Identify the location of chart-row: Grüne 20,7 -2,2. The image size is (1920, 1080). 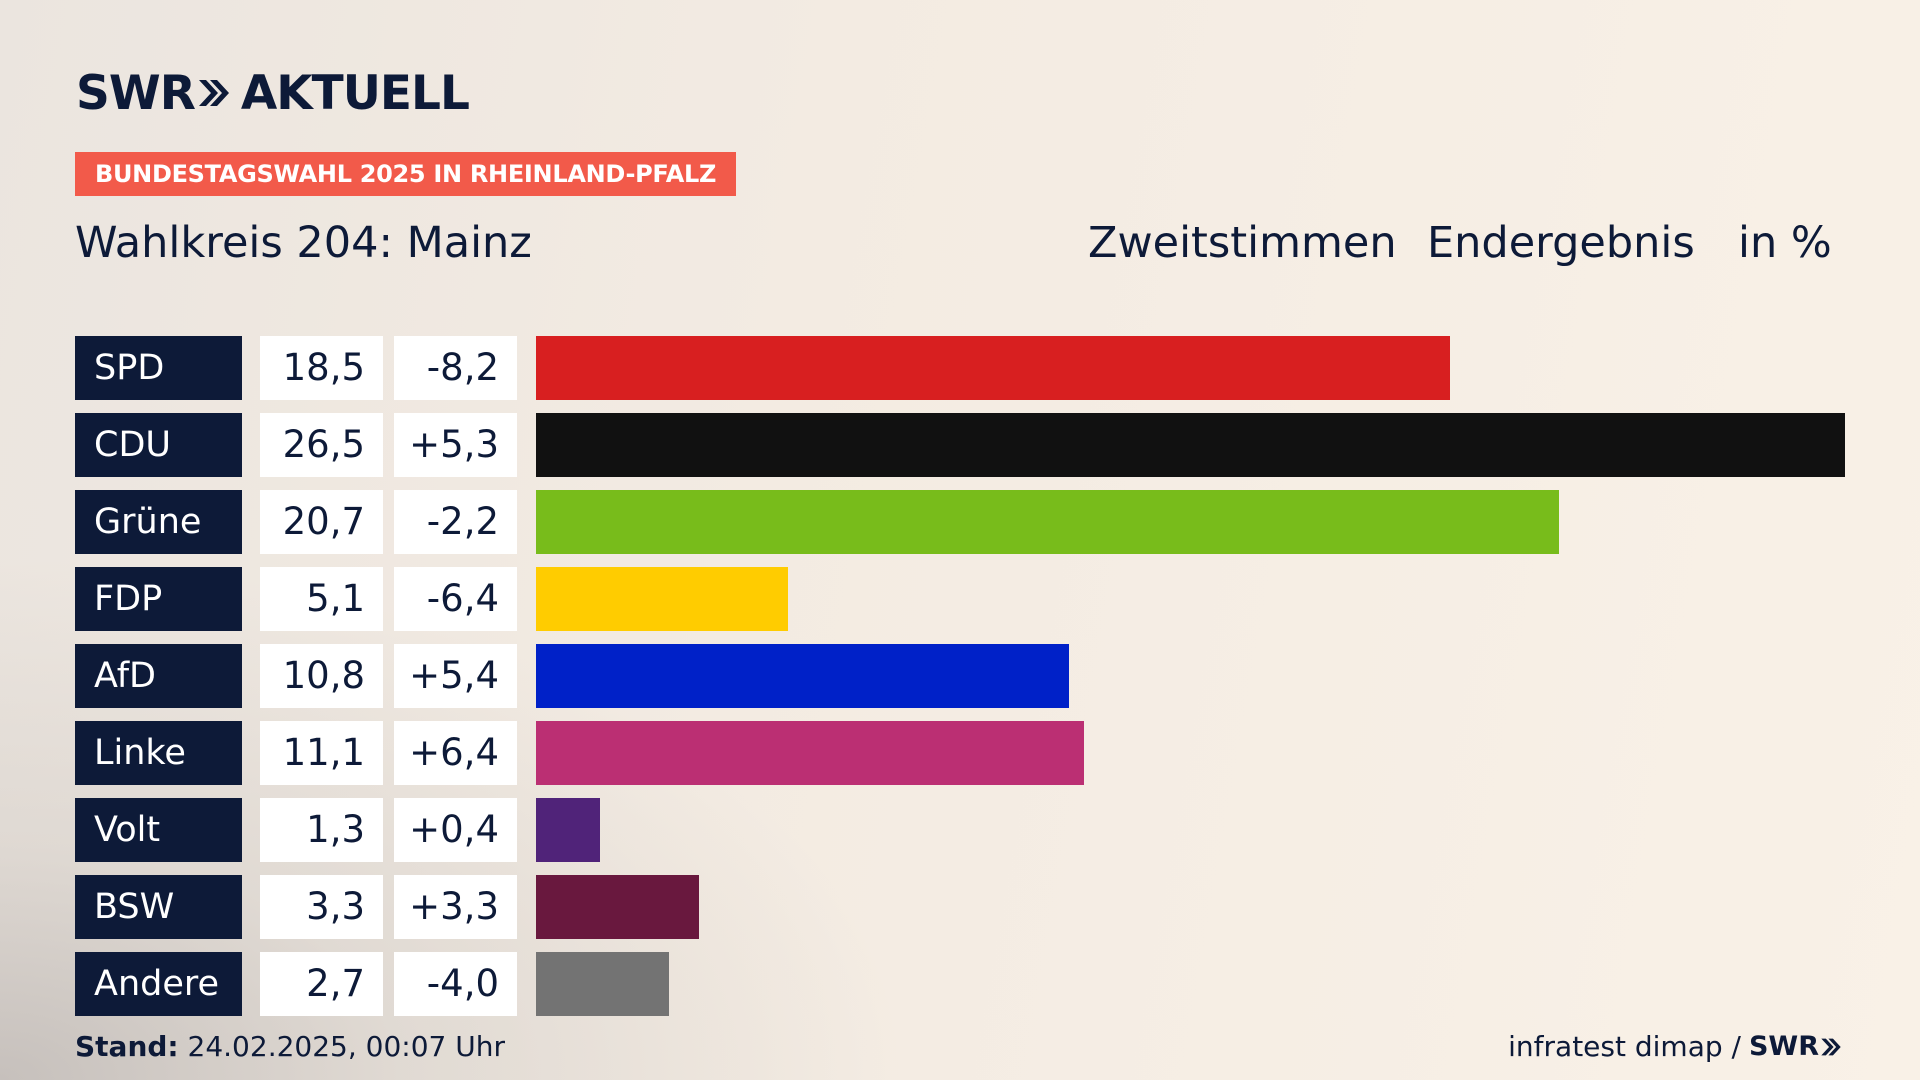
(960, 522).